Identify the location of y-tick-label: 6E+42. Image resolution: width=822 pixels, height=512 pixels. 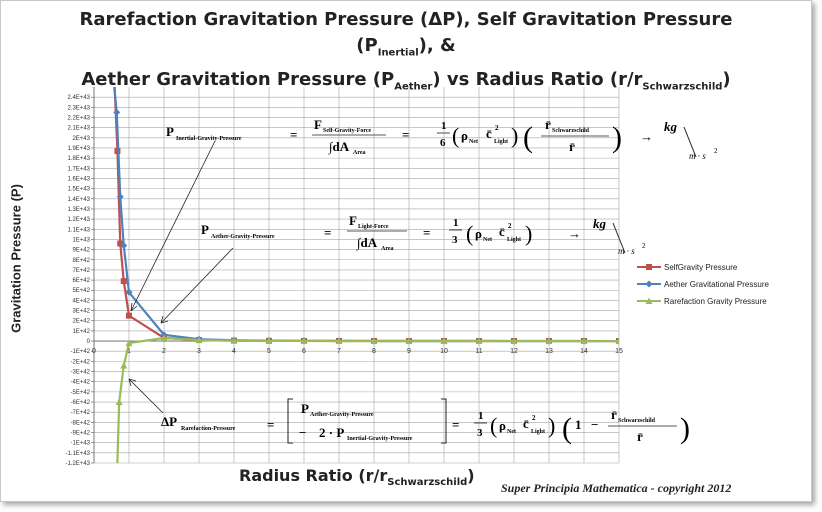
(81, 281).